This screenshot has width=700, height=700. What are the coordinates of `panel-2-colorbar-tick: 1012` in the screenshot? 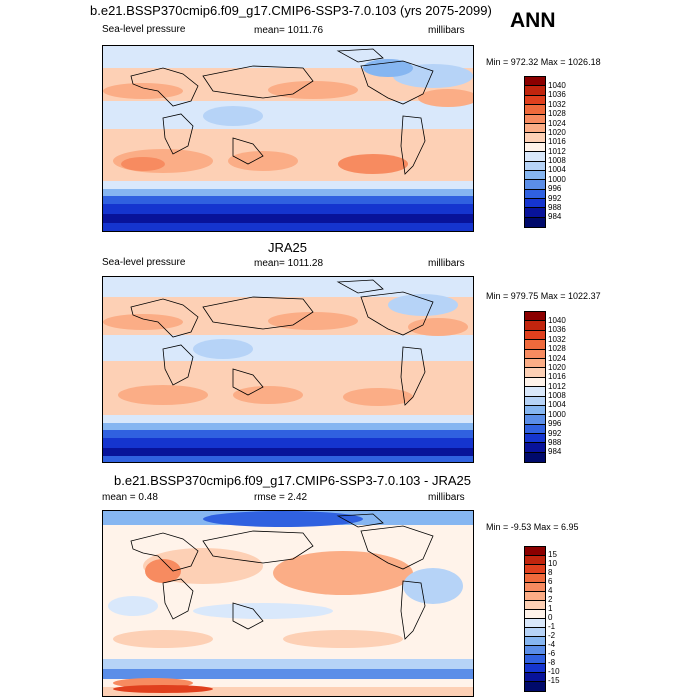 It's located at (557, 386).